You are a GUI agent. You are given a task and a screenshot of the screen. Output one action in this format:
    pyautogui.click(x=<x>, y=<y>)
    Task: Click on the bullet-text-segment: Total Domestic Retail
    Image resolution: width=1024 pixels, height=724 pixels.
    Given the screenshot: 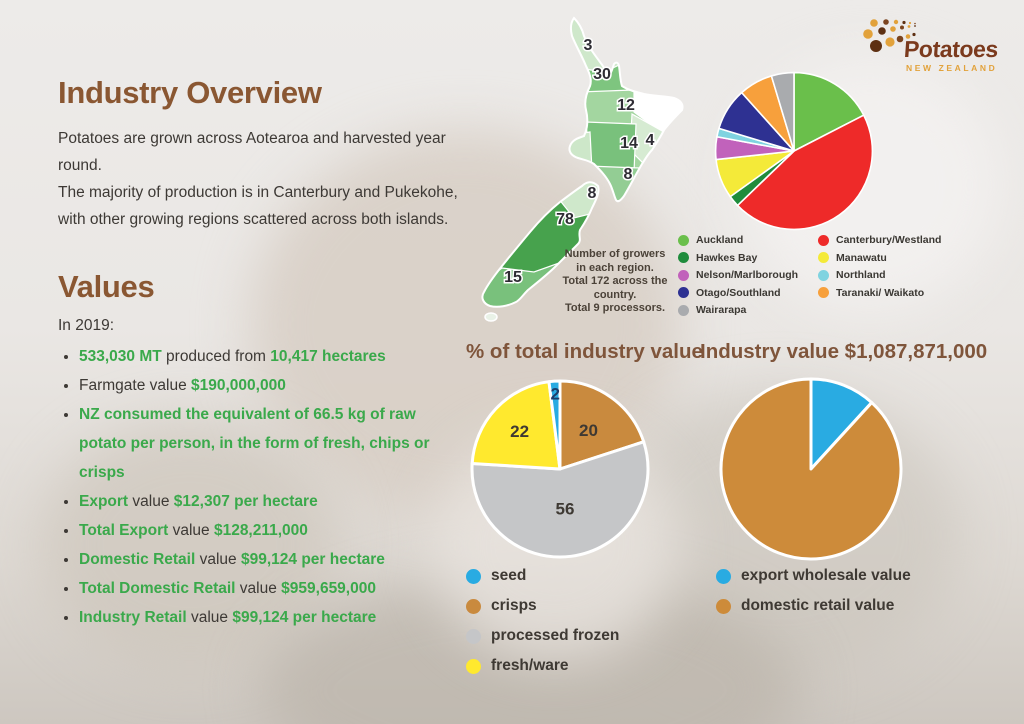 What is the action you would take?
    pyautogui.click(x=159, y=588)
    